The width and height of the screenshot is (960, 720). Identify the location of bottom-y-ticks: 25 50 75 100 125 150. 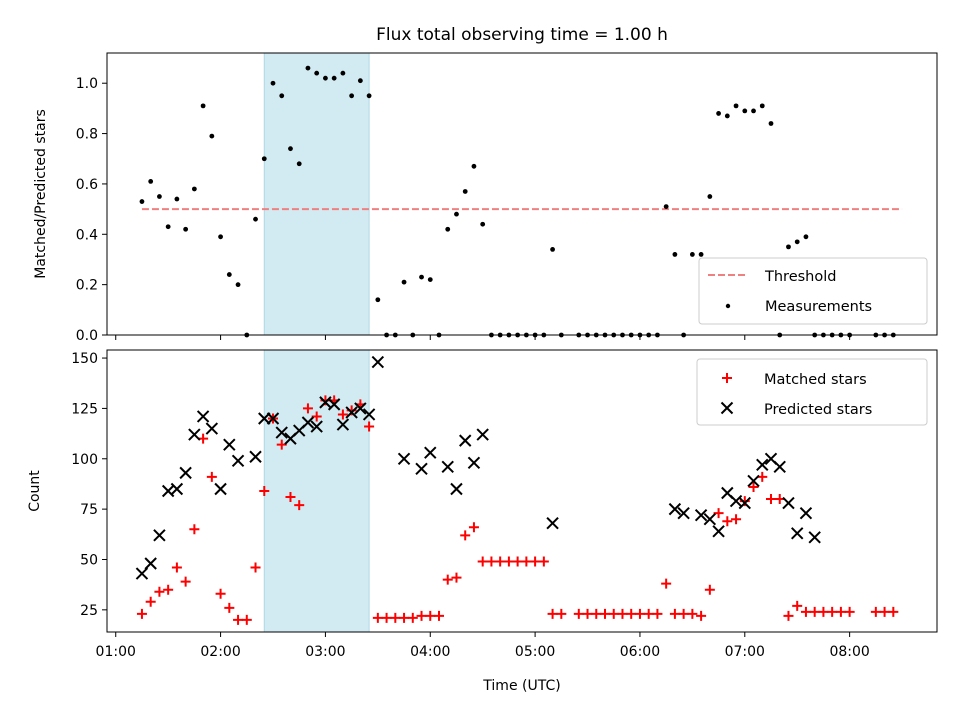
(89, 485).